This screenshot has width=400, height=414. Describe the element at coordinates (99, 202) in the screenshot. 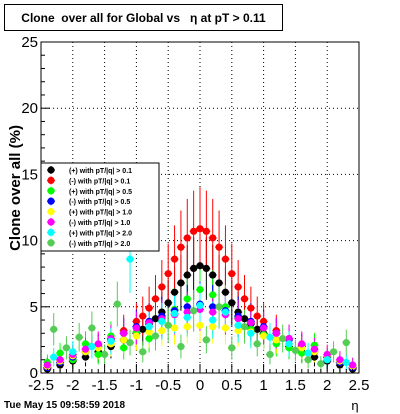

I see `legend-entry-label: (-) with pT/|q| > 0.5` at that location.